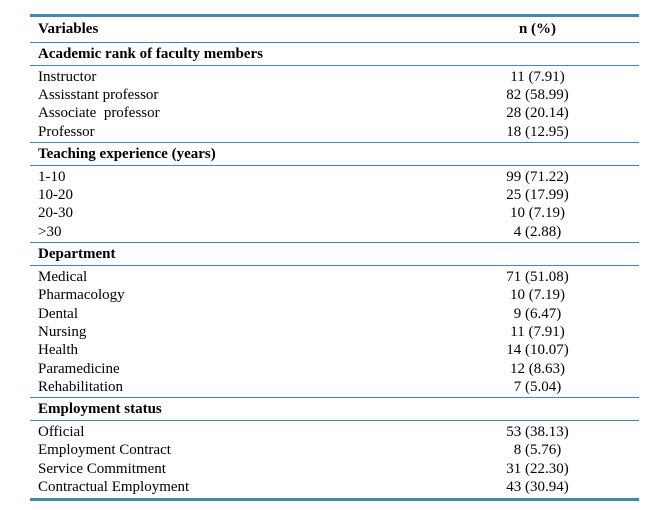 This screenshot has width=664, height=510. I want to click on table-row: Nursing 11 (7.91), so click(334, 332).